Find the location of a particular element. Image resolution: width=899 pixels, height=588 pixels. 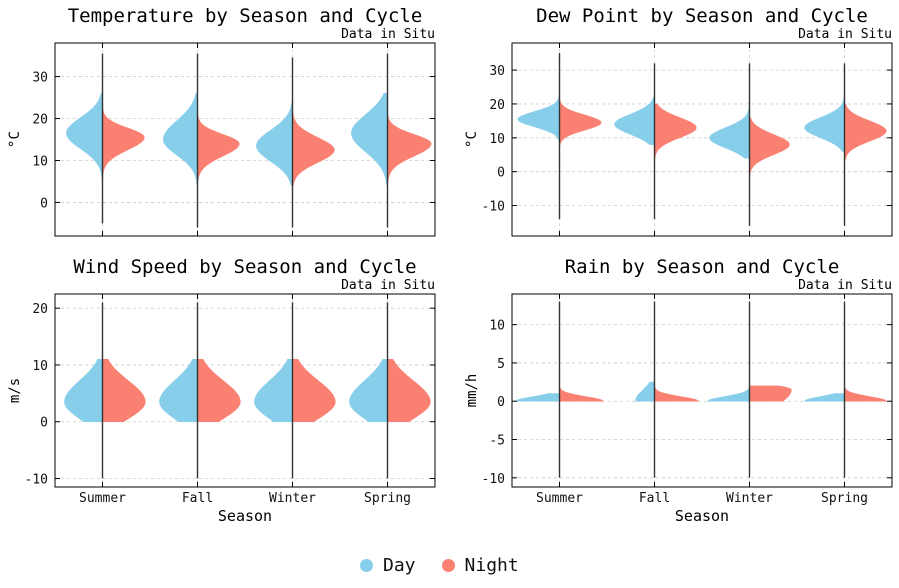

panel-title: Rain by Season and Cycle is located at coordinates (702, 267).